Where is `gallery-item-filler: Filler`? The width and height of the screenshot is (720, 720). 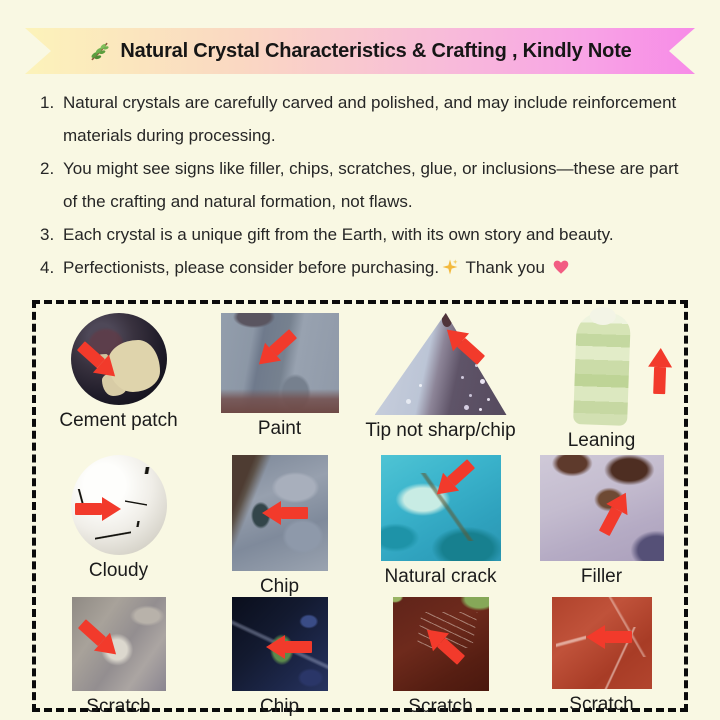 gallery-item-filler: Filler is located at coordinates (601, 521).